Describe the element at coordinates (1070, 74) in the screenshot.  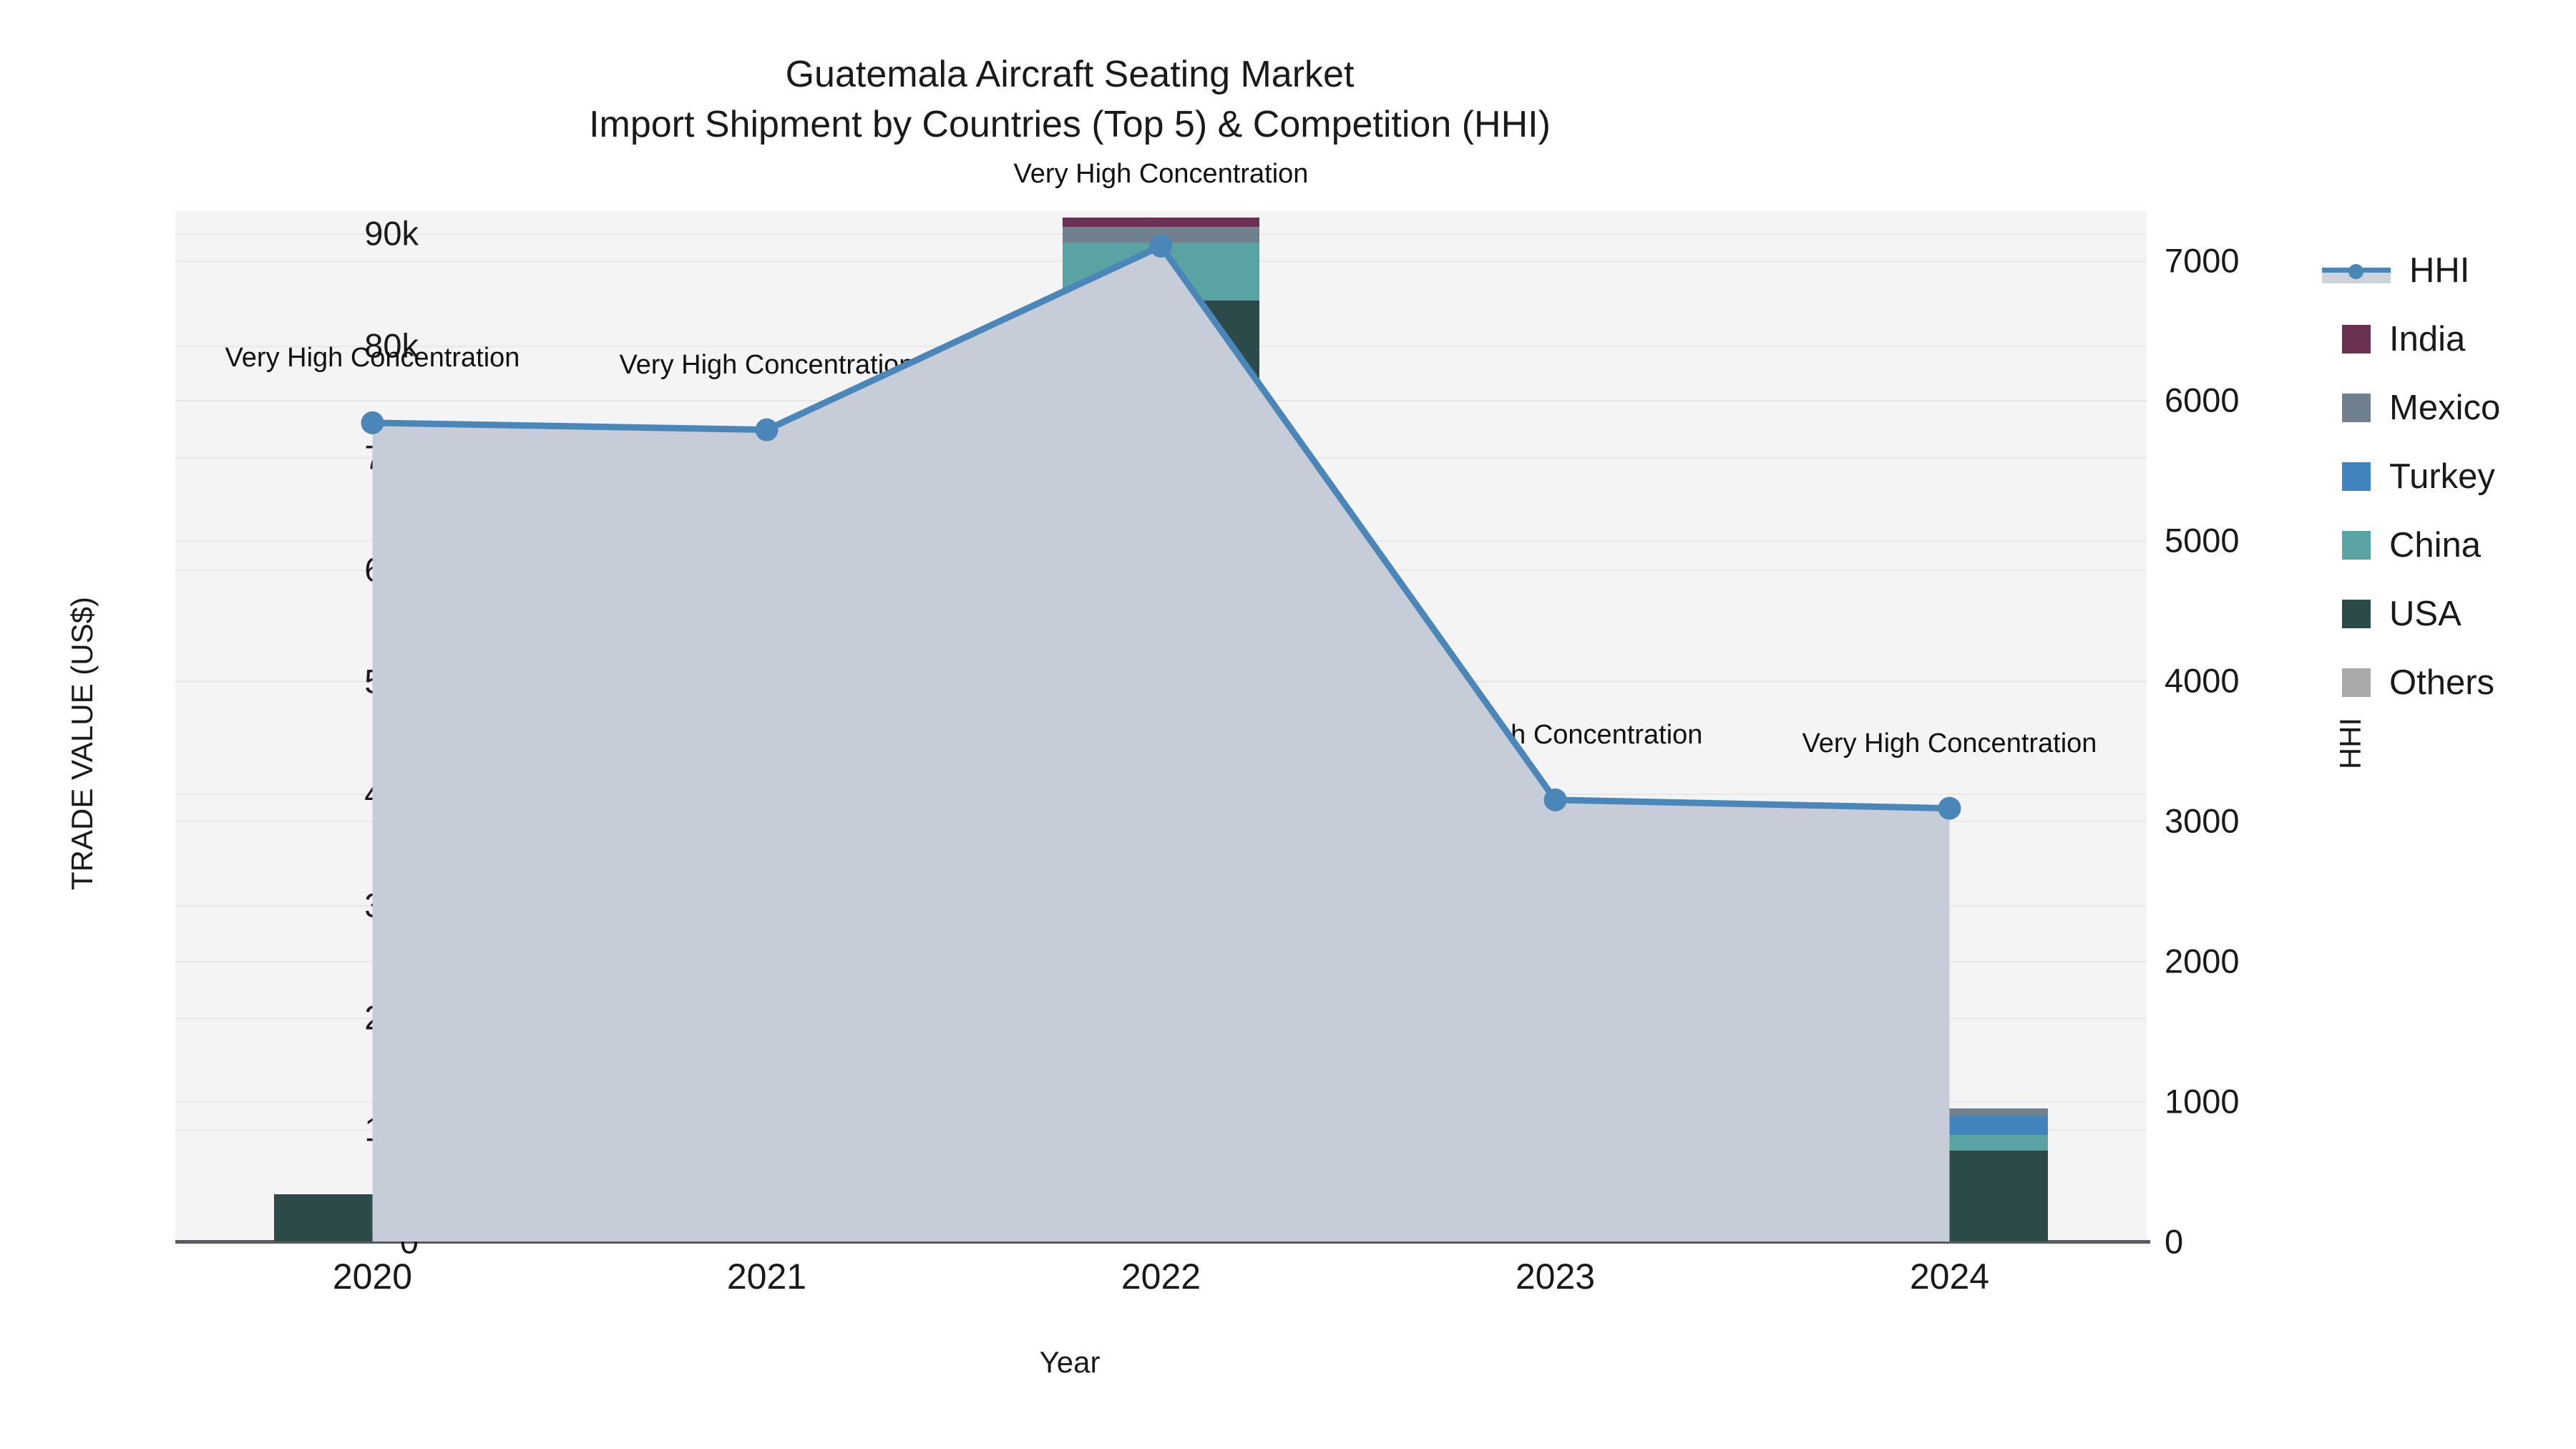
I see `chart-title-line1: Guatemala Aircraft Seating Market` at that location.